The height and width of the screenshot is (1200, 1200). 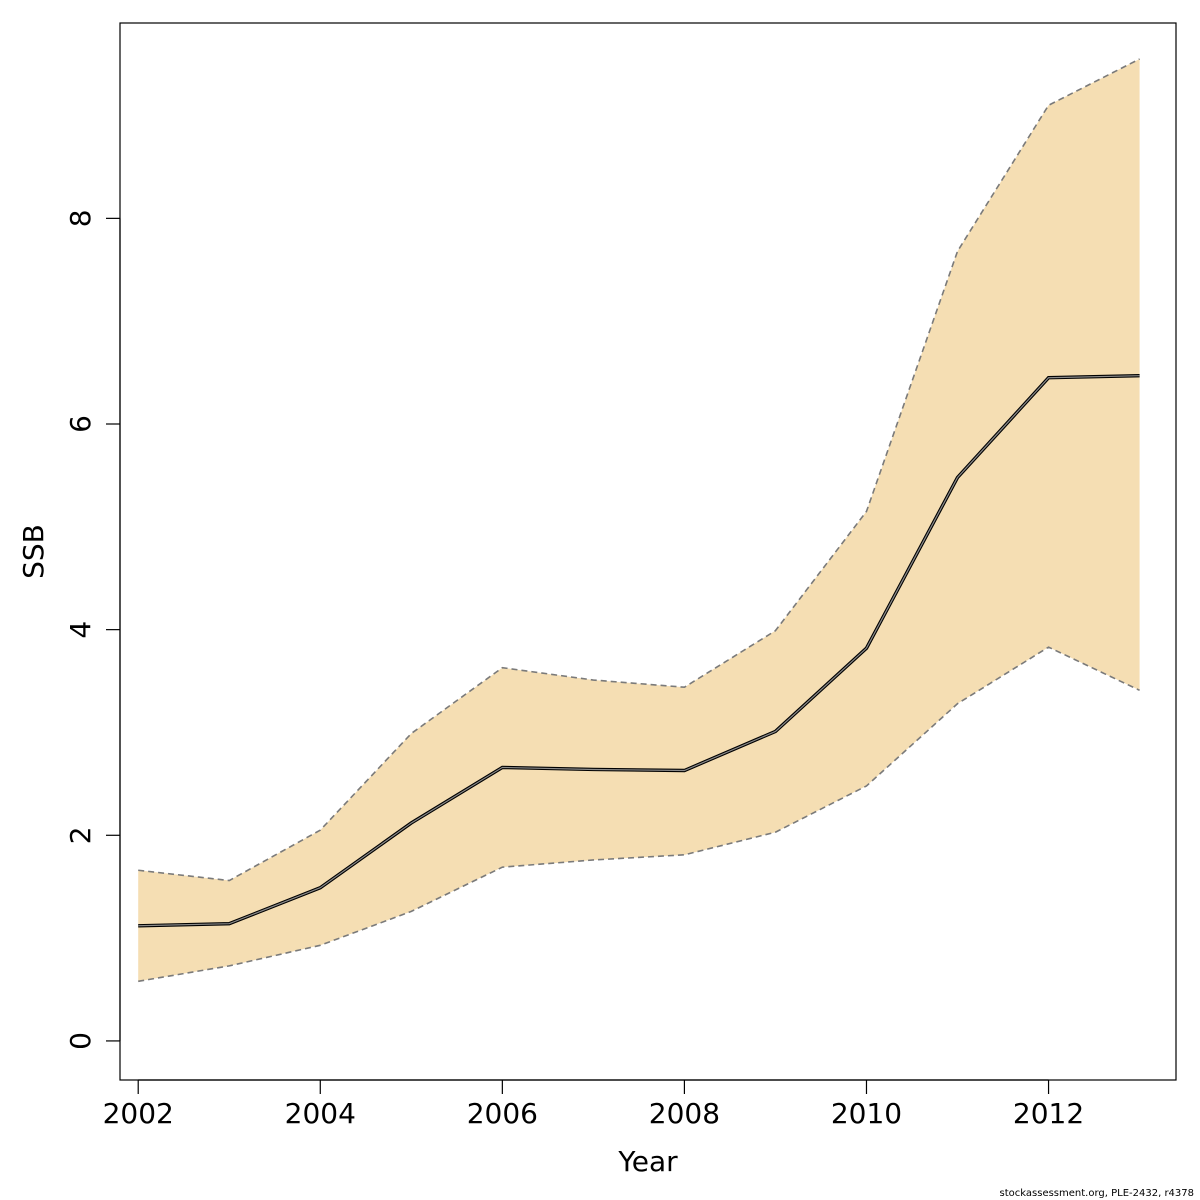 I want to click on x-tick-label: 2012, so click(x=1048, y=1113).